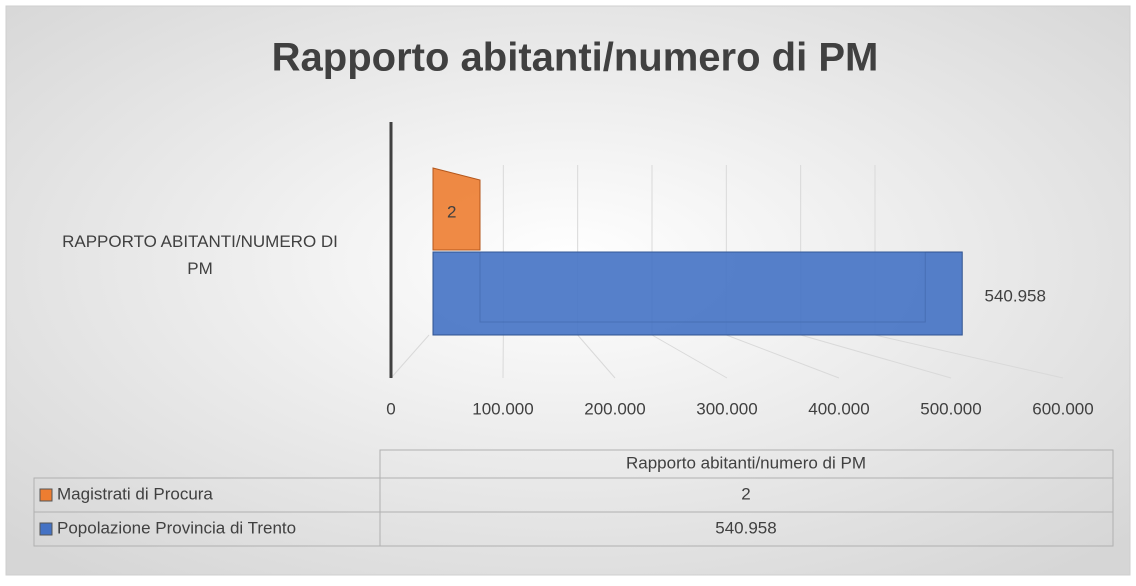  I want to click on x-tick-label: 200.000, so click(614, 408).